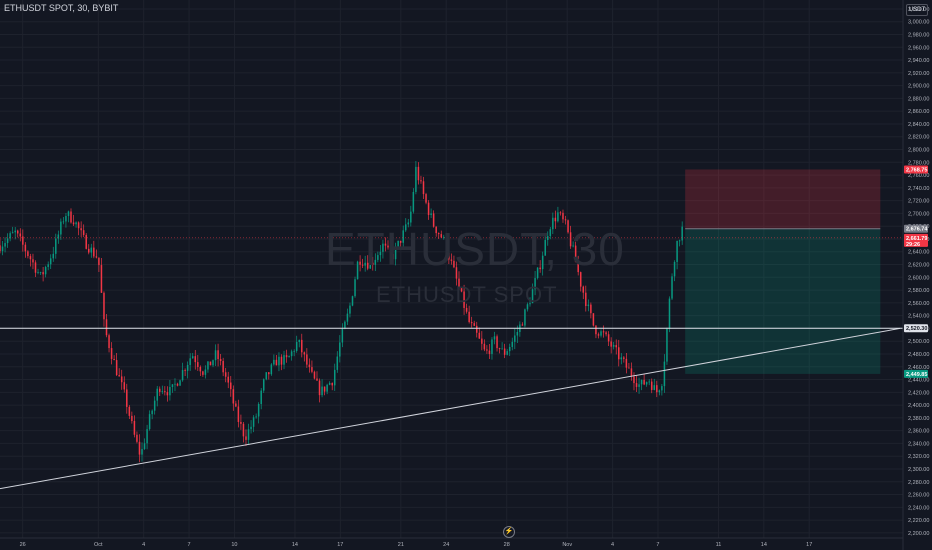 The image size is (932, 550). Describe the element at coordinates (416, 545) in the screenshot. I see `time-axis: 26 Oct 4 7 10 14 17 21 24 28 Nov 4 7 11 14 17` at that location.